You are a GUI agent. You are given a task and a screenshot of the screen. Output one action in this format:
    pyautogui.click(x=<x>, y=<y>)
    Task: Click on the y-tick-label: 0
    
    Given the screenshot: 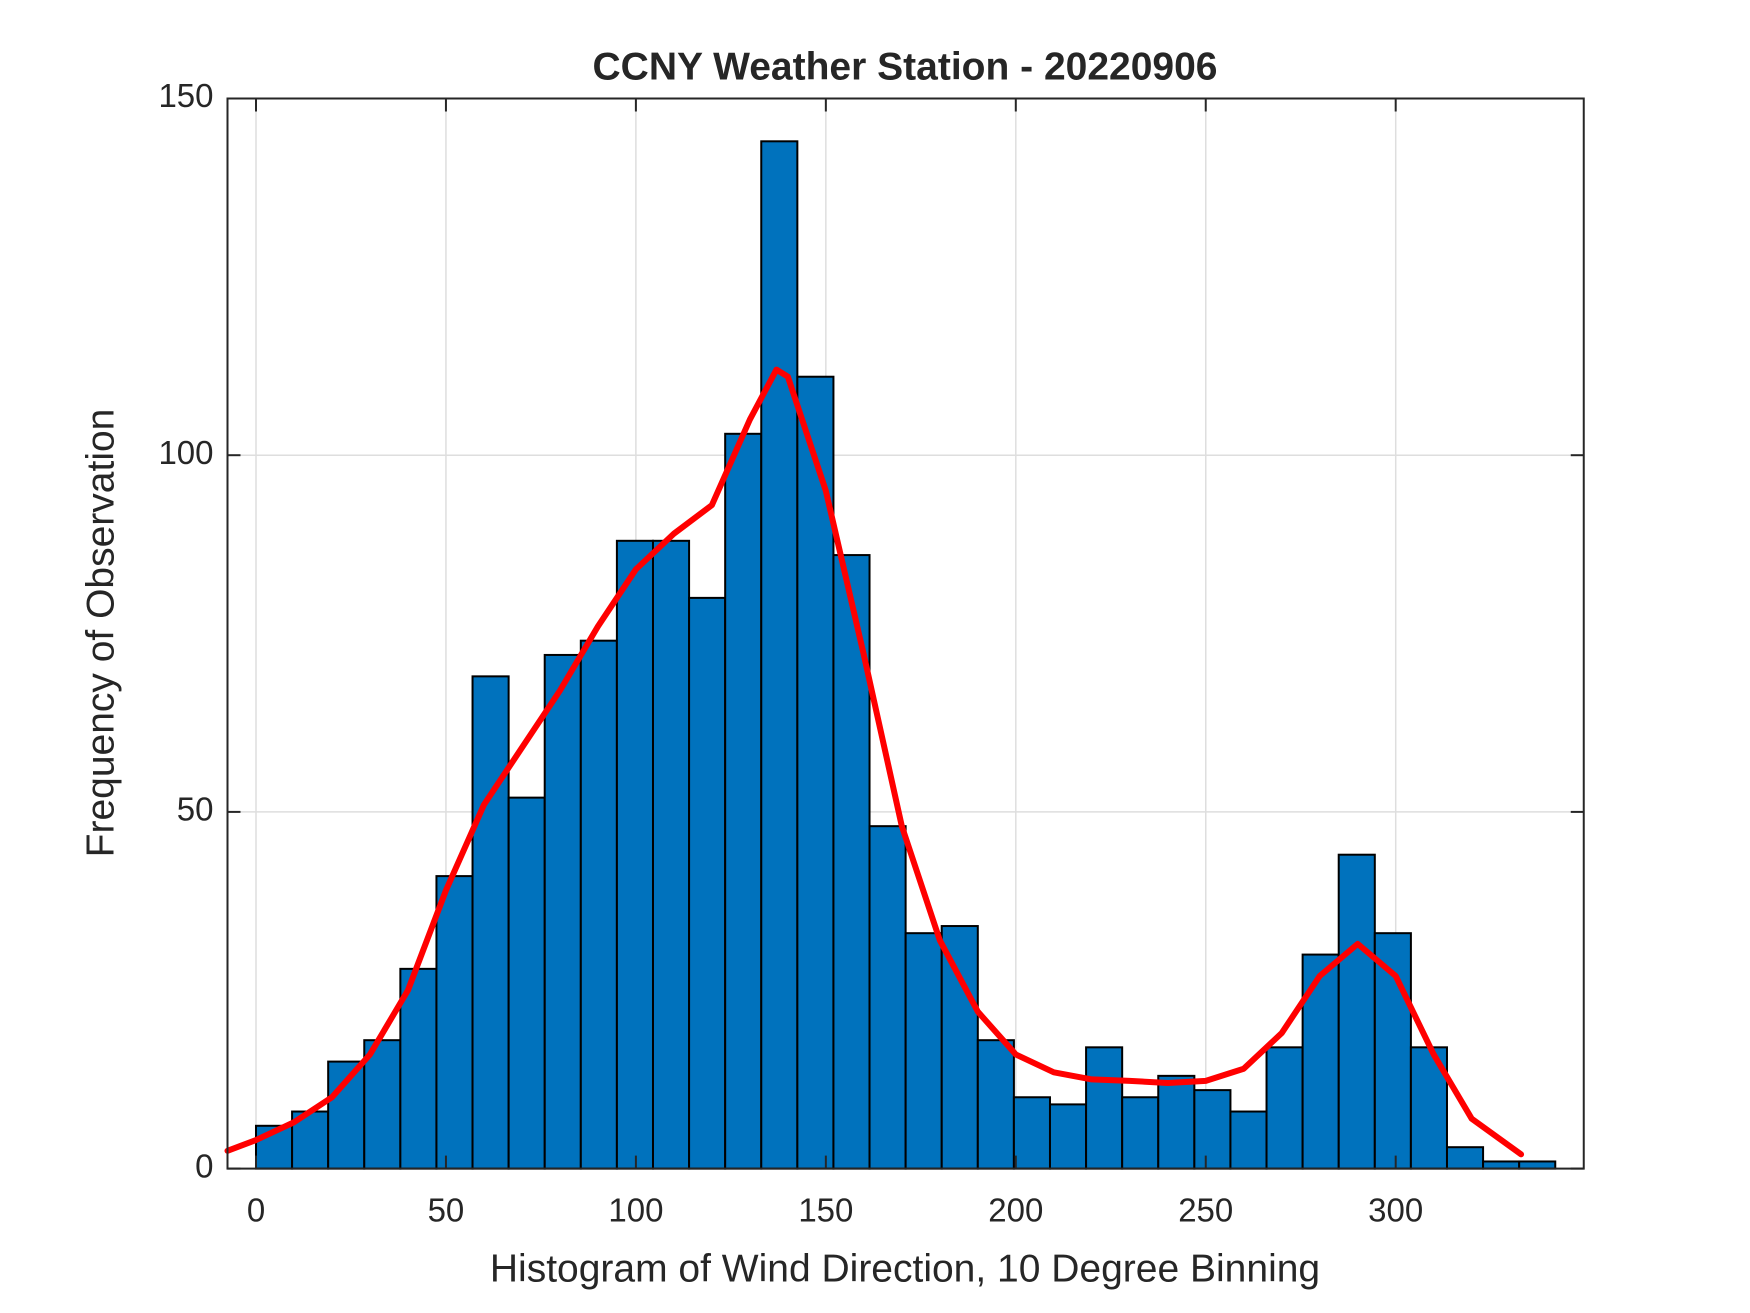 What is the action you would take?
    pyautogui.click(x=204, y=1165)
    